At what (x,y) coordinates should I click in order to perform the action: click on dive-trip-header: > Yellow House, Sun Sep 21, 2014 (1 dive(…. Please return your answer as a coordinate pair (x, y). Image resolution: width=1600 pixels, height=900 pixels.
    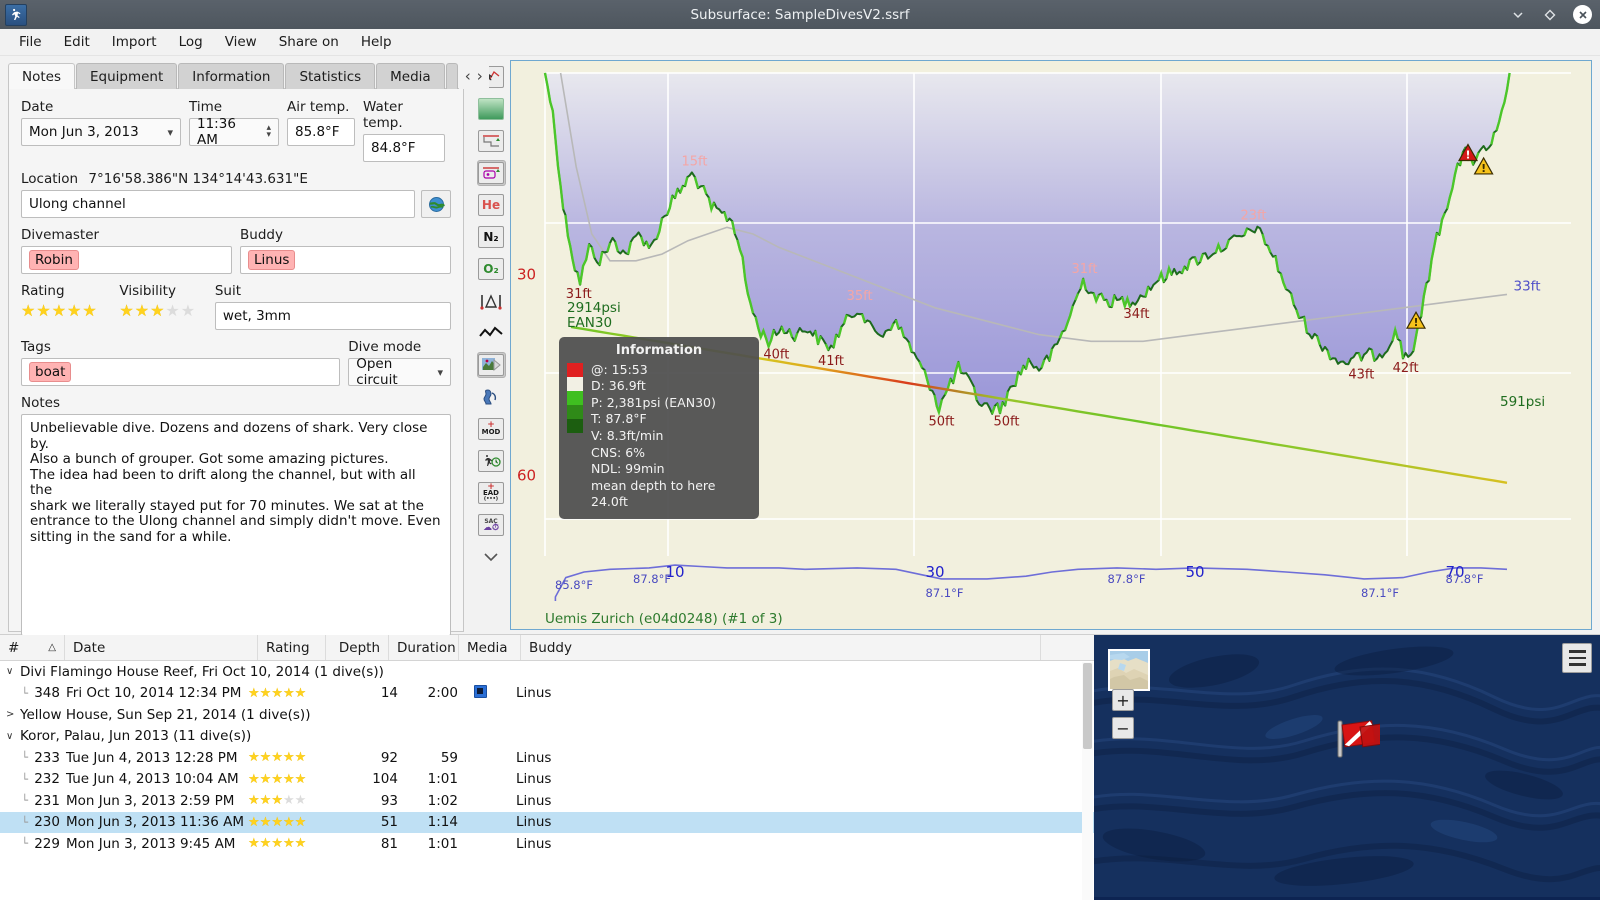
    Looking at the image, I should click on (547, 715).